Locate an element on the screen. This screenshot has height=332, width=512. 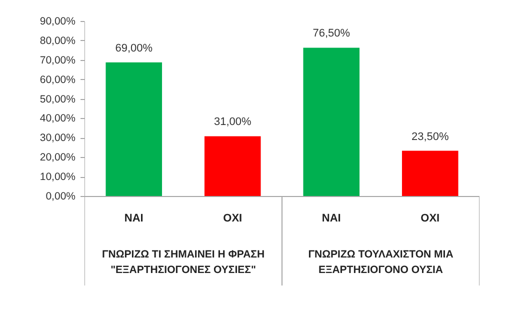
text: ΓΝΩΡΙΖΩ ΤΟΥΛΑΧΙΣΤΟΝ ΜΙΑ ΕΞΑΡΤΗΣΙΟΓΟΝΟ ΟΥΣΙΑ is located at coordinates (381, 262).